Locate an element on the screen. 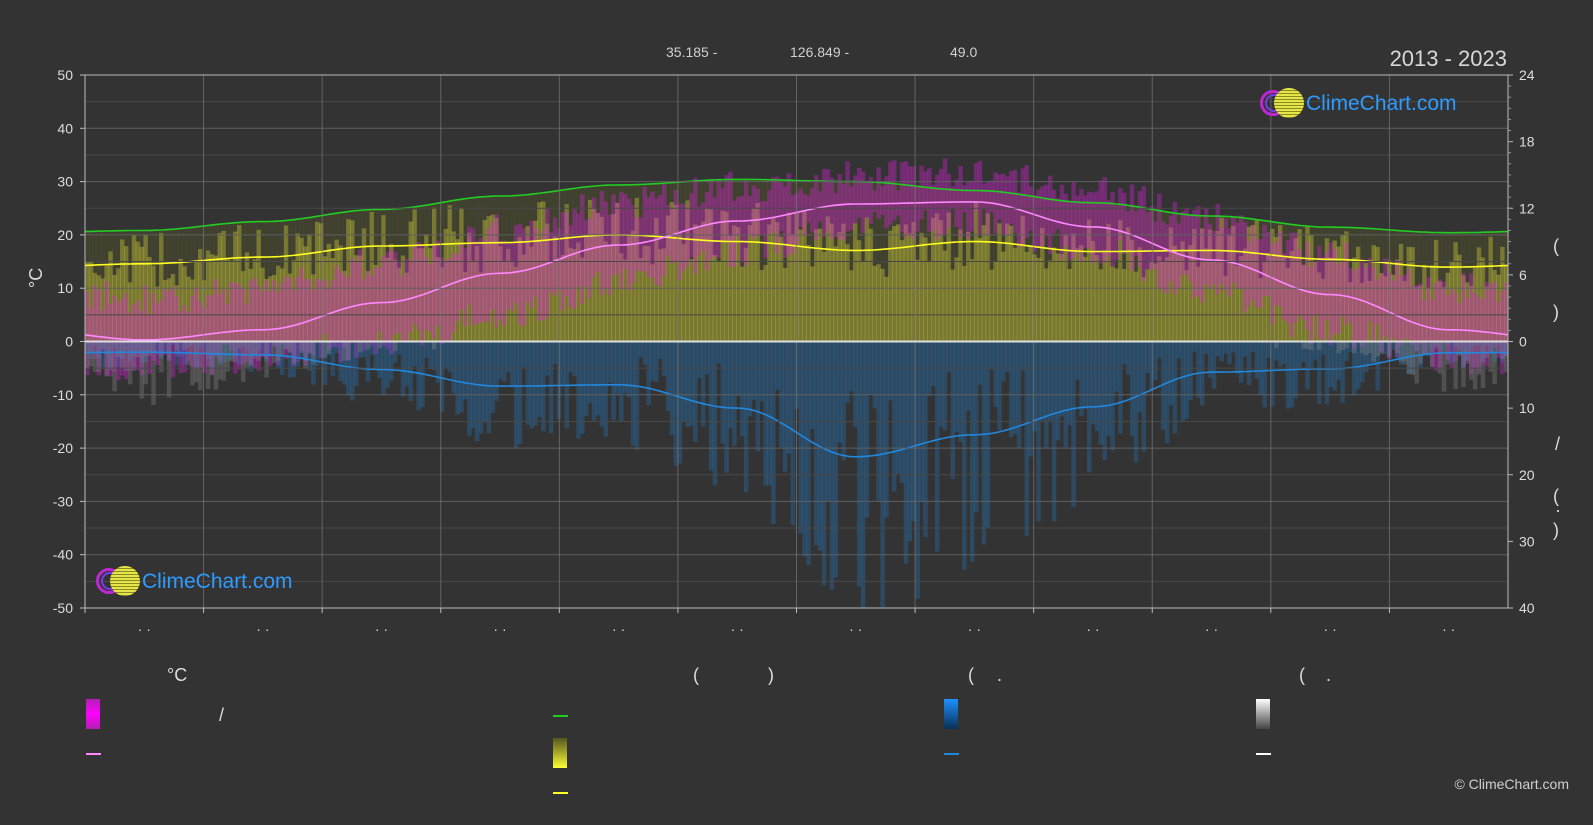 The width and height of the screenshot is (1593, 825). logo-top: ClimeChart.com is located at coordinates (1358, 104).